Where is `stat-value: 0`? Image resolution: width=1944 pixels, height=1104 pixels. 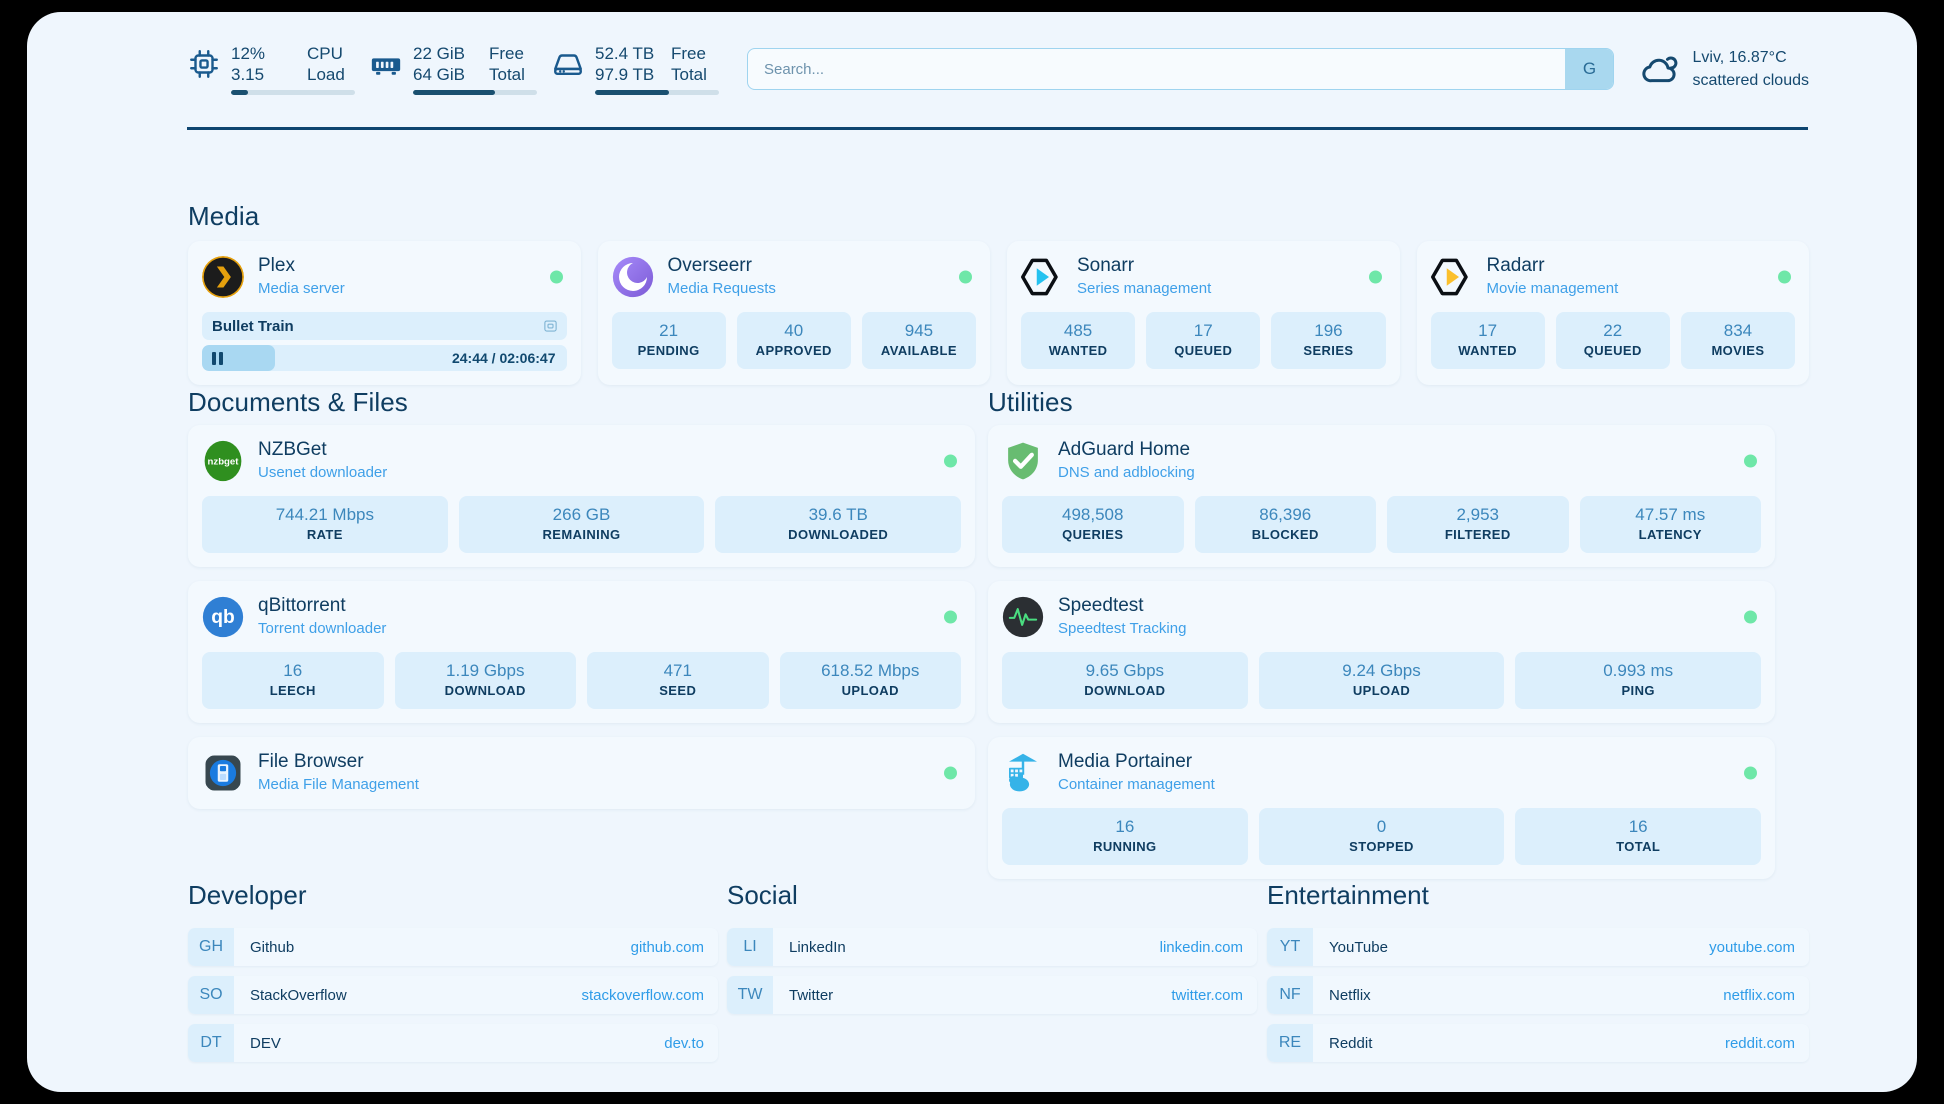 stat-value: 0 is located at coordinates (1381, 826).